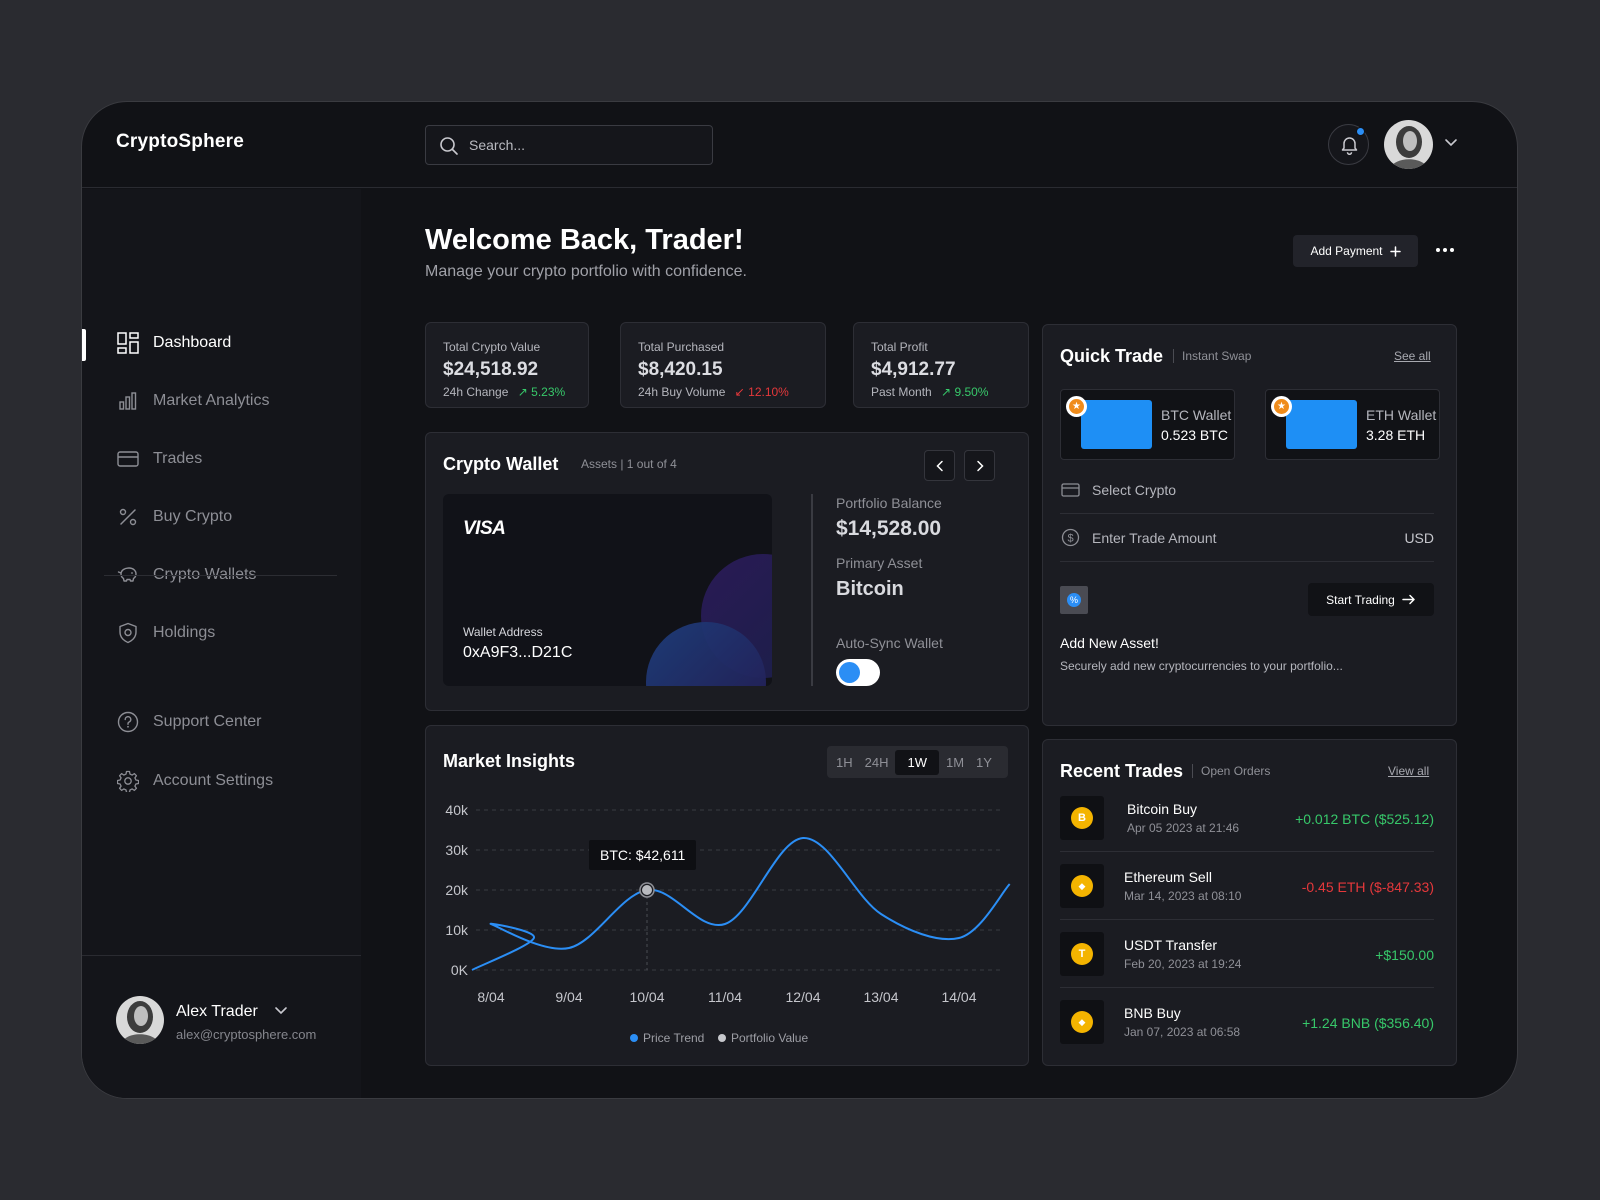 The height and width of the screenshot is (1200, 1600). What do you see at coordinates (1419, 537) in the screenshot?
I see `currency-label: USD` at bounding box center [1419, 537].